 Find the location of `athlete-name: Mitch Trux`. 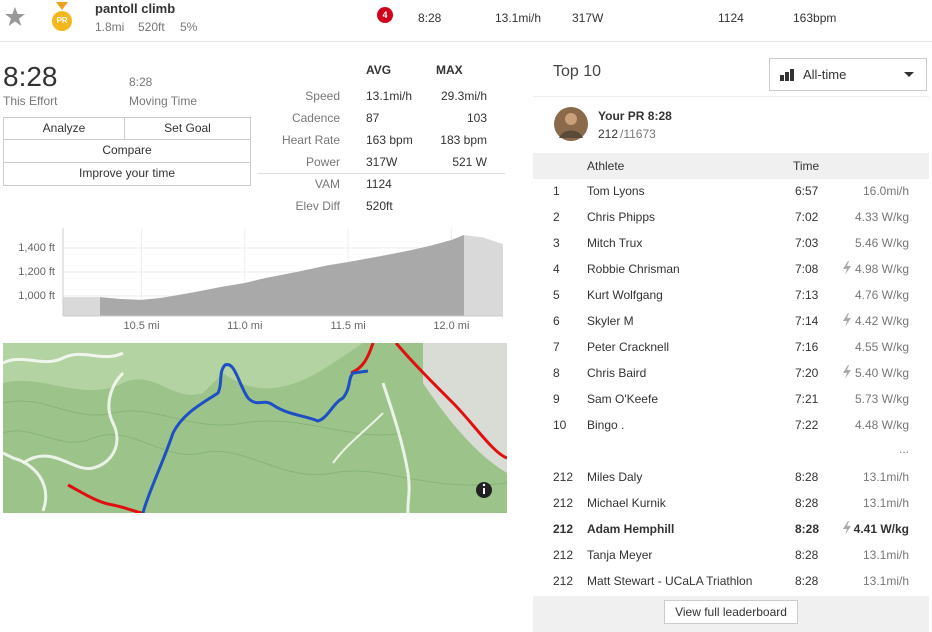

athlete-name: Mitch Trux is located at coordinates (615, 243).